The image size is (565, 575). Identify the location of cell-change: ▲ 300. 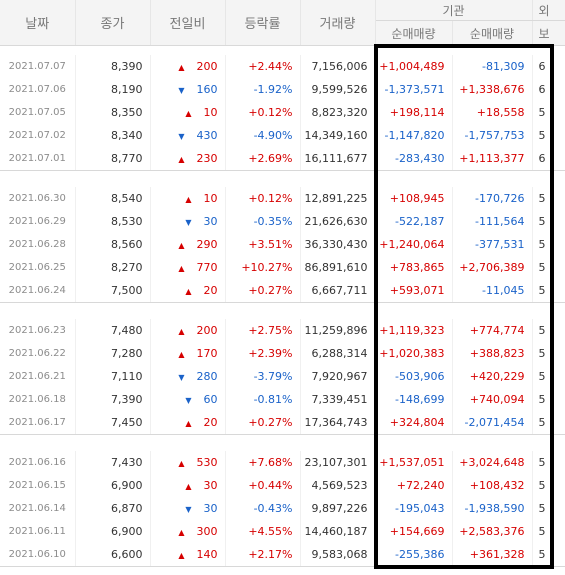
(188, 531).